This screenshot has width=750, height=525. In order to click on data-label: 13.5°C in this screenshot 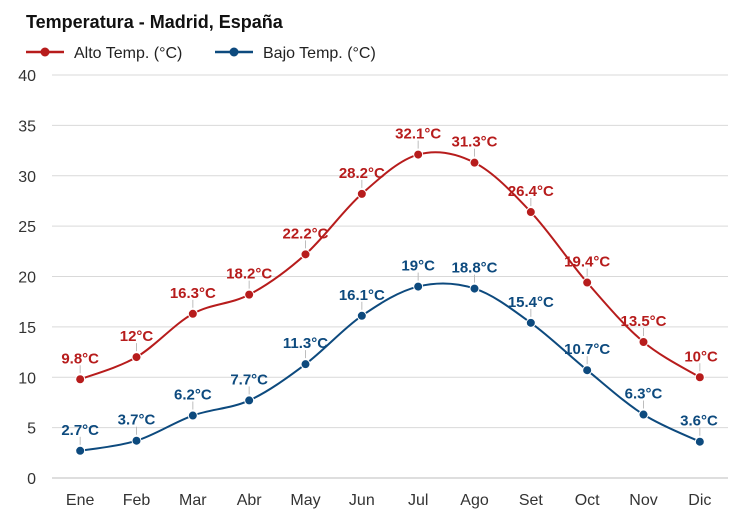, I will do `click(643, 321)`.